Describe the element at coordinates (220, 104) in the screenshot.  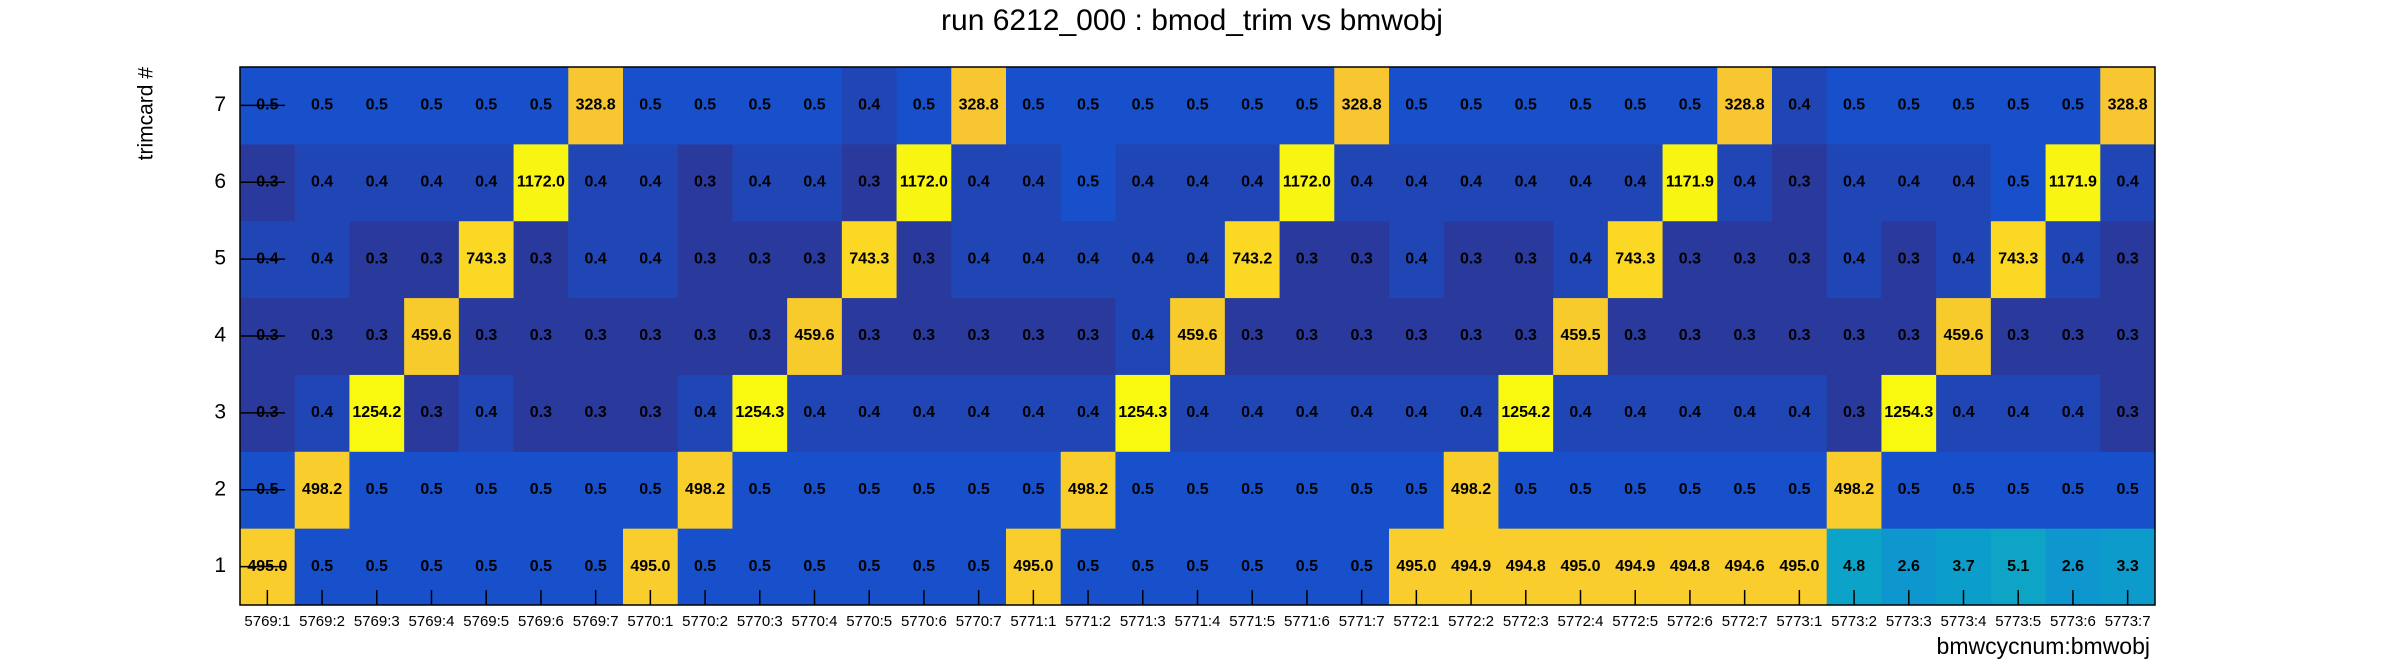
I see `y-tick-label: 7` at that location.